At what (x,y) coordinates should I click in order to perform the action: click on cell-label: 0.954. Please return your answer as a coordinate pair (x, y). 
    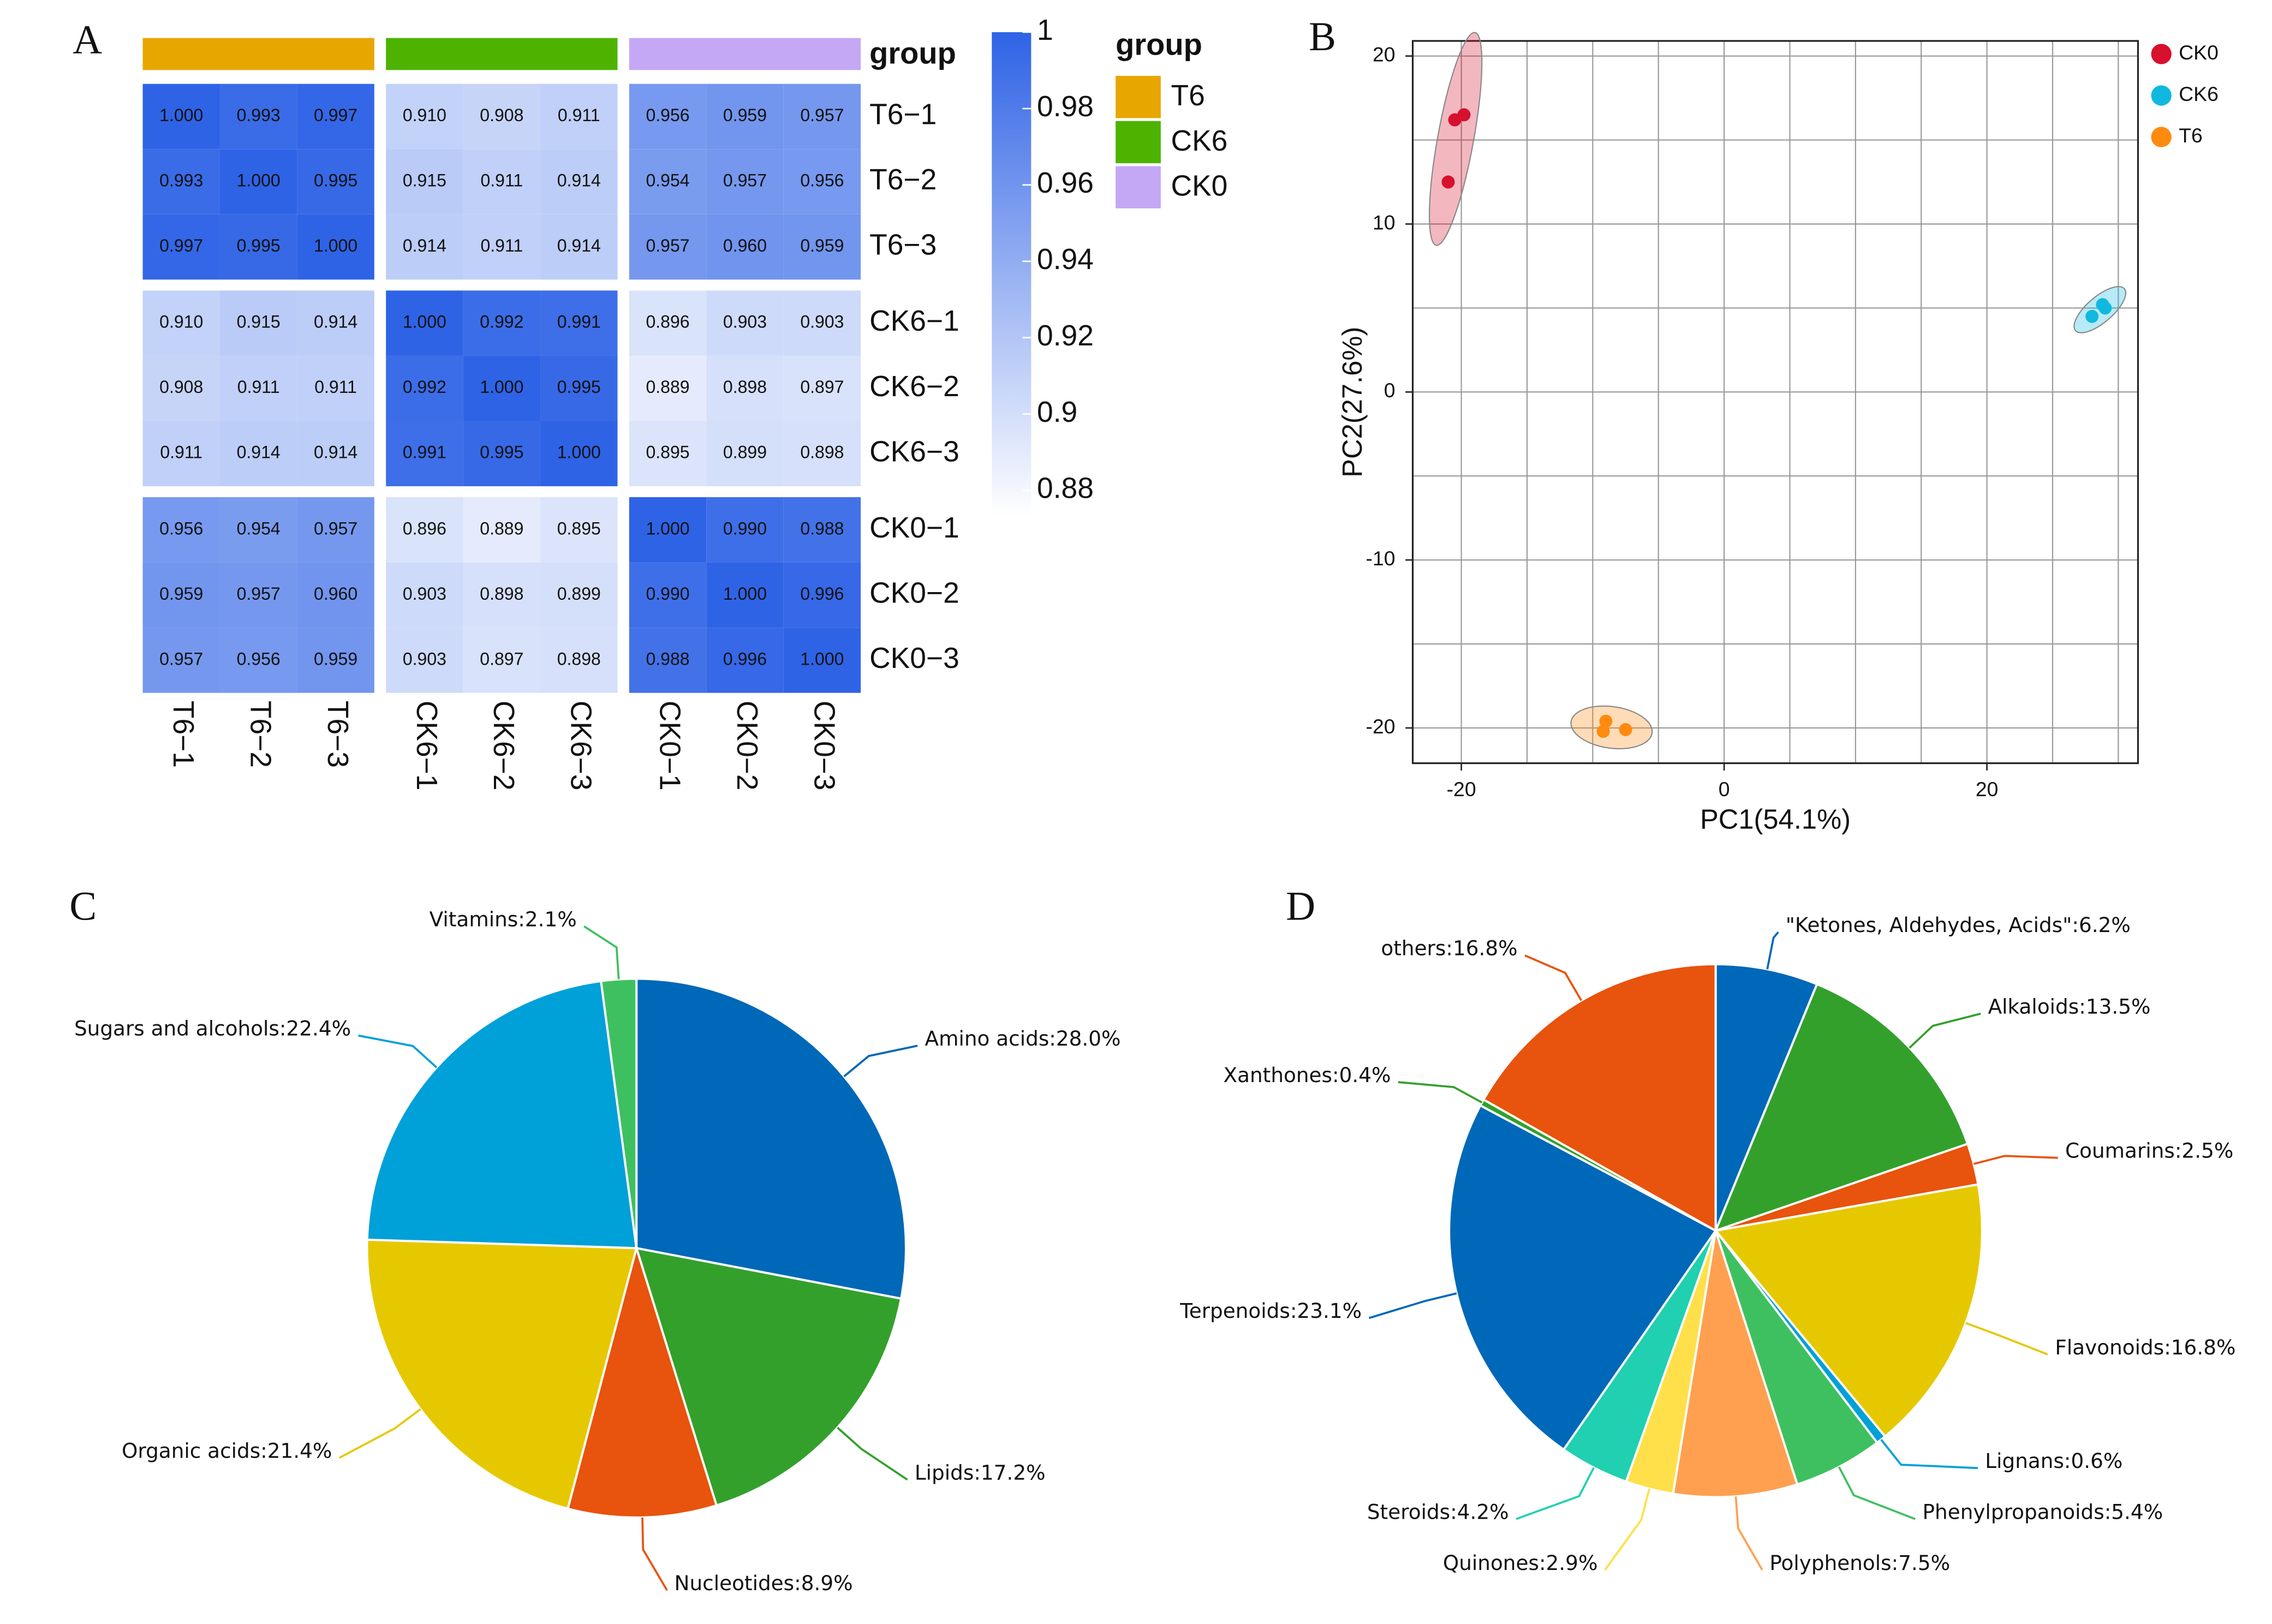
    Looking at the image, I should click on (667, 180).